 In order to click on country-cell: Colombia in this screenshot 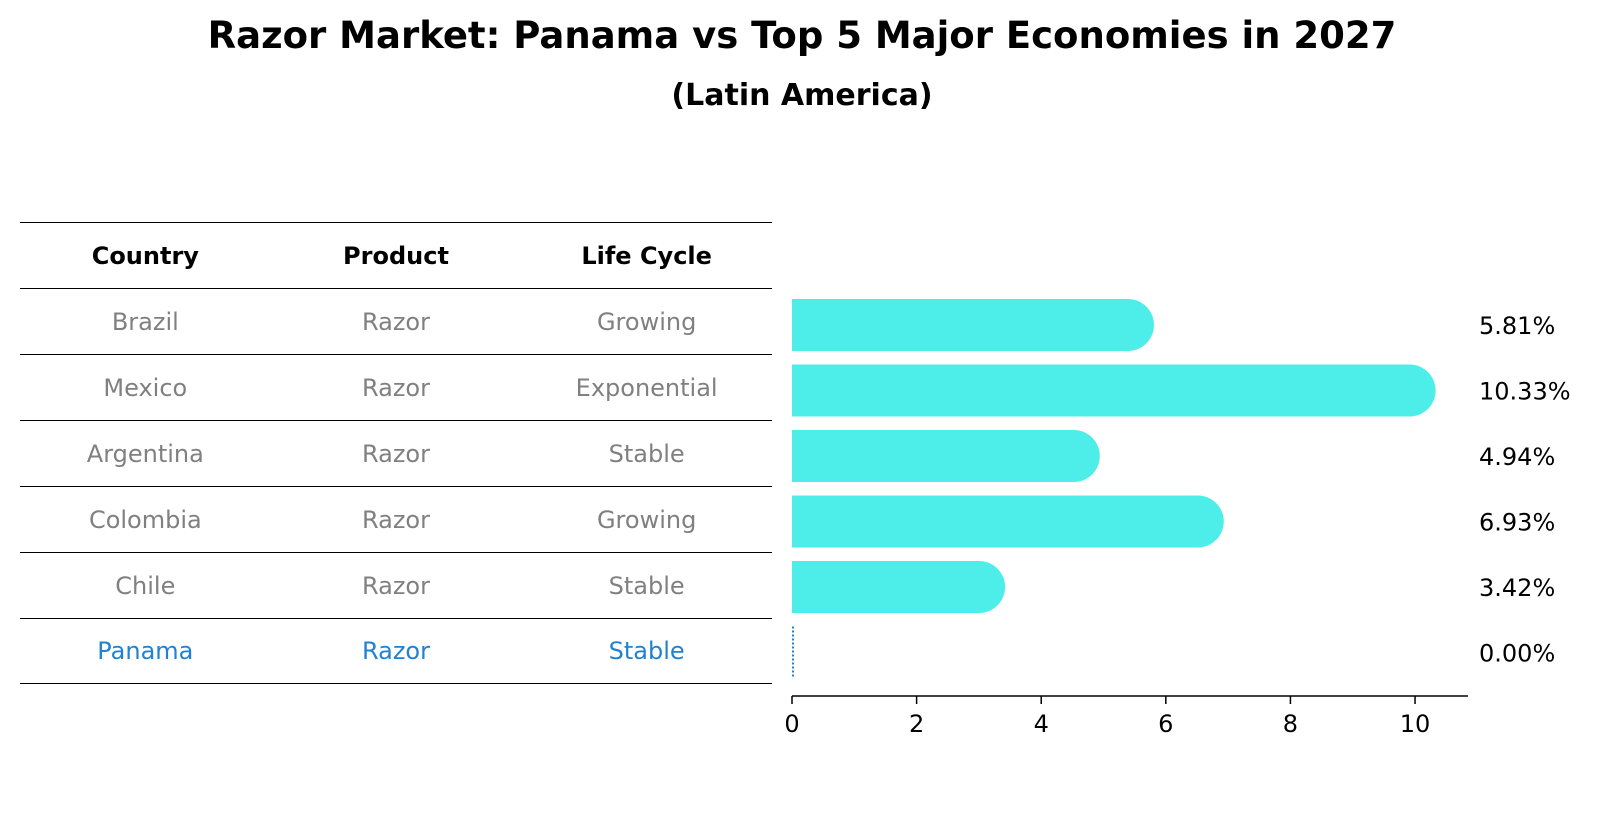, I will do `click(145, 519)`.